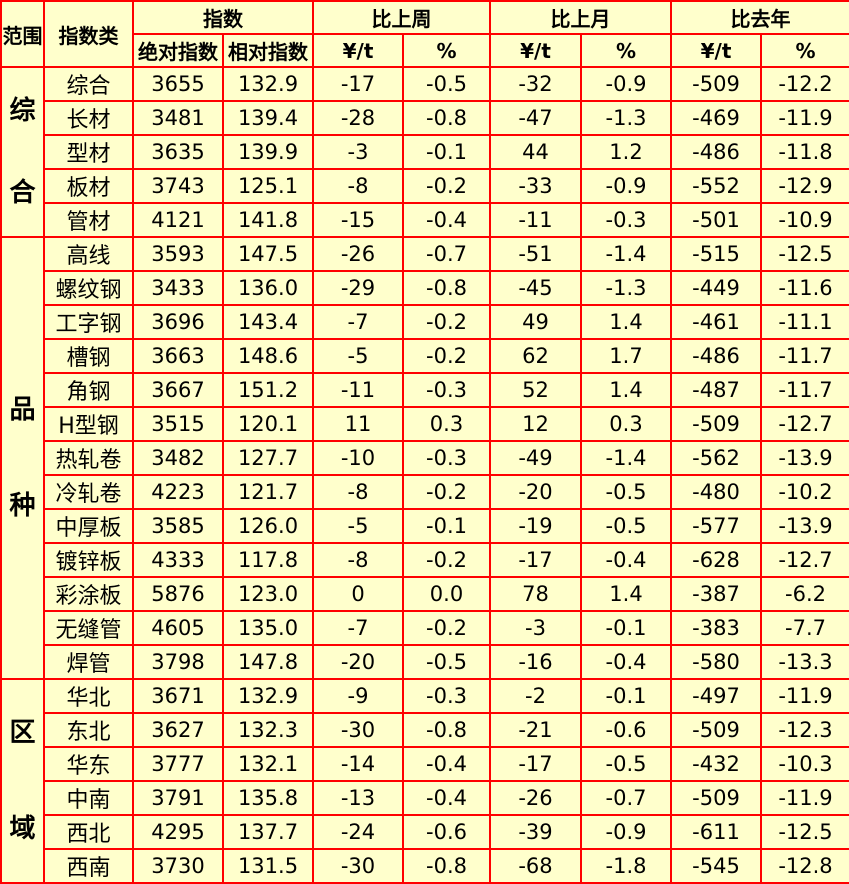 This screenshot has height=884, width=849. I want to click on value-cell: -6.2, so click(804, 594).